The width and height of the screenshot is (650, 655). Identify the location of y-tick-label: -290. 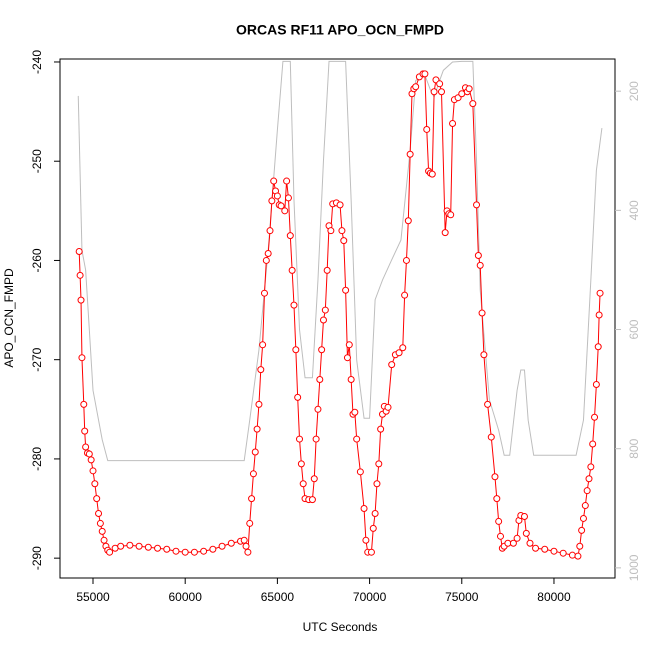
(37, 558).